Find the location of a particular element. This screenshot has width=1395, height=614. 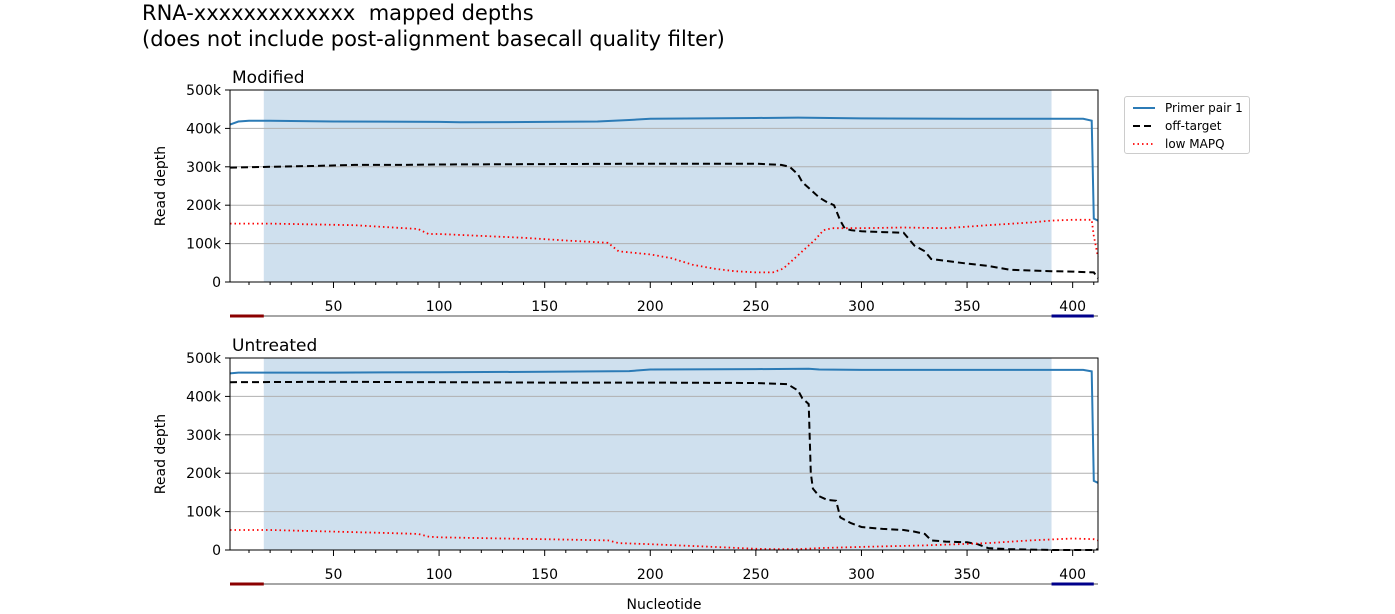

chart-title: RNA-xxxxxxxxxxxxx mapped depths is located at coordinates (338, 13).